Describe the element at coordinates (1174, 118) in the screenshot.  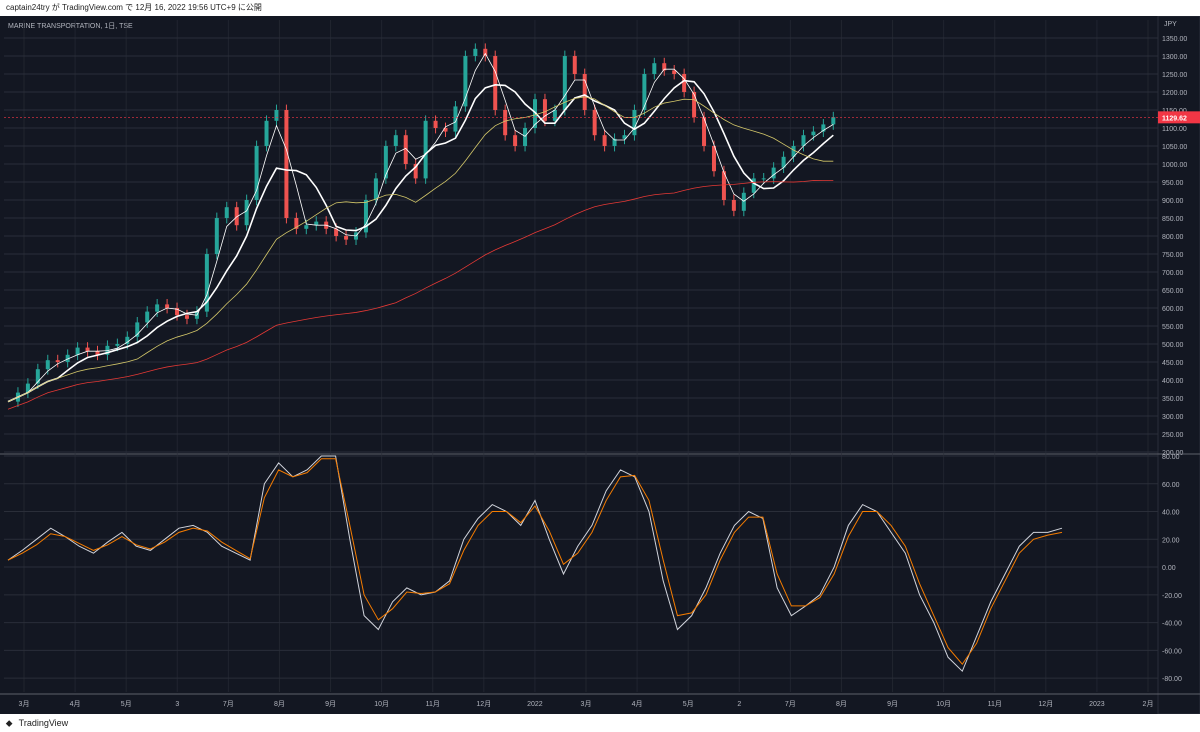
I see `last-price-label: 1129.62` at that location.